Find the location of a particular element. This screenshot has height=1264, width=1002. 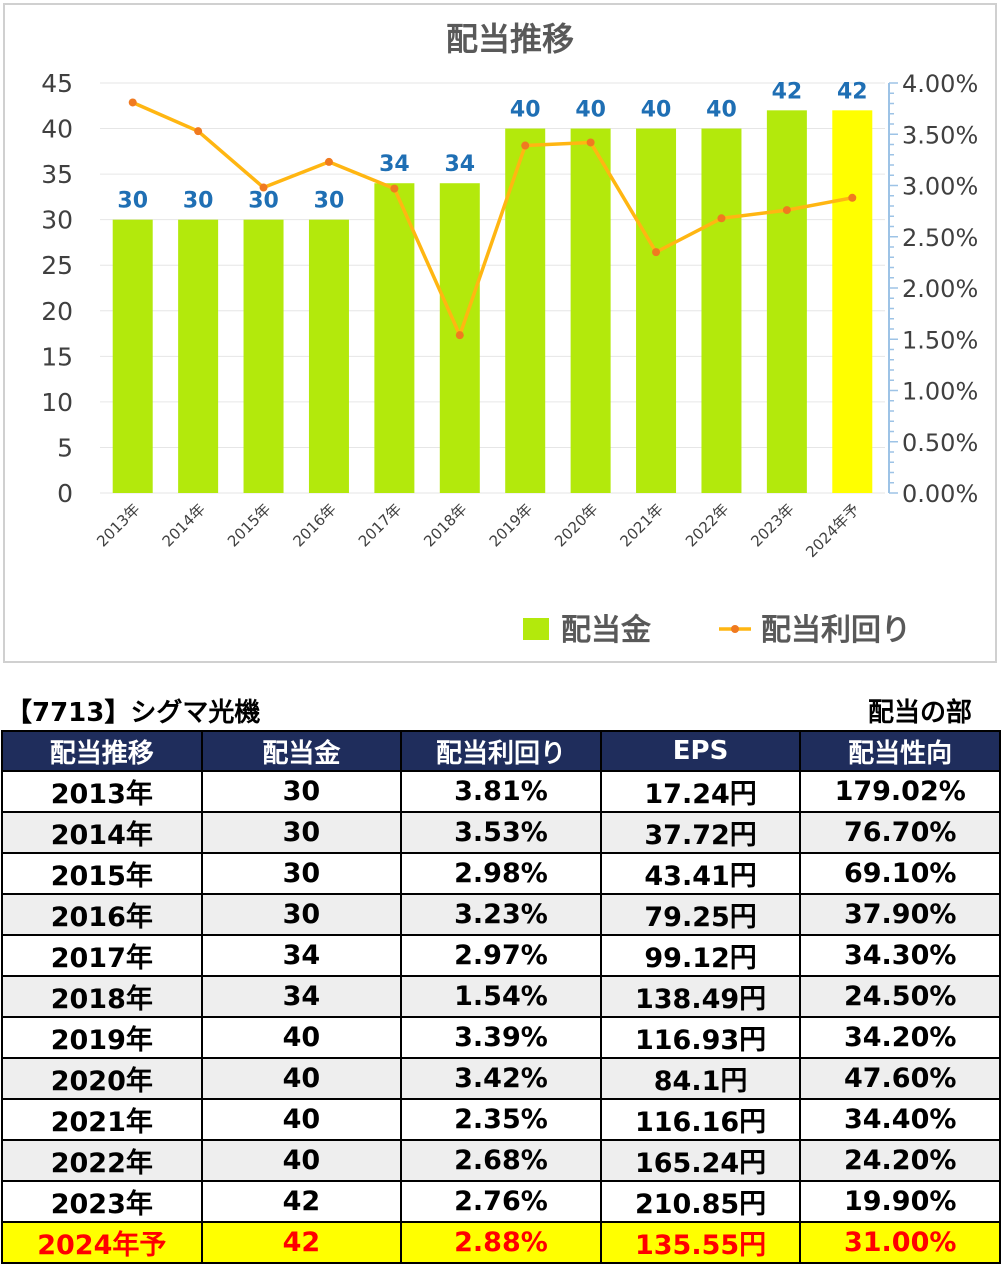

category-label: 2020年 is located at coordinates (576, 525).